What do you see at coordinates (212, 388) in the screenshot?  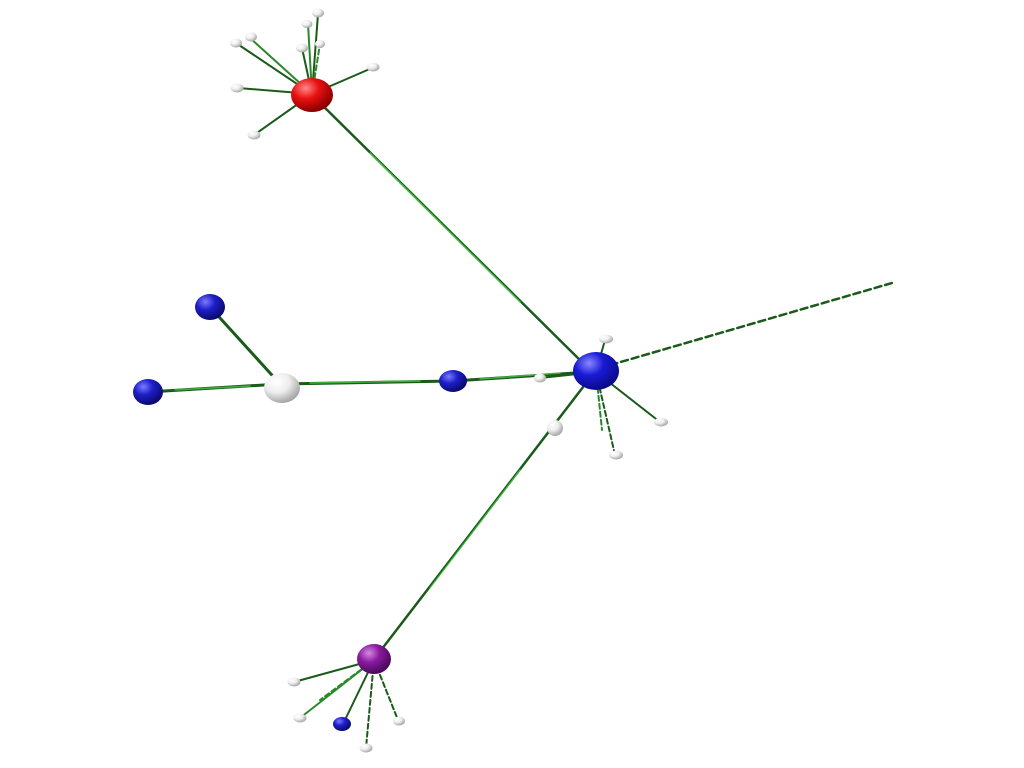 I see `edge-branch-bleft-highlight` at bounding box center [212, 388].